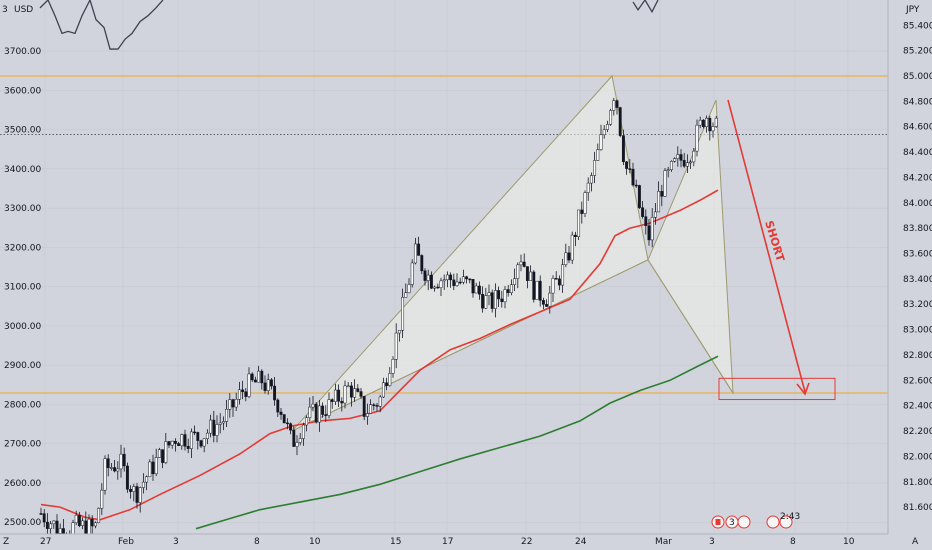 The height and width of the screenshot is (550, 932). Describe the element at coordinates (915, 542) in the screenshot. I see `axis-letter-right: A` at that location.